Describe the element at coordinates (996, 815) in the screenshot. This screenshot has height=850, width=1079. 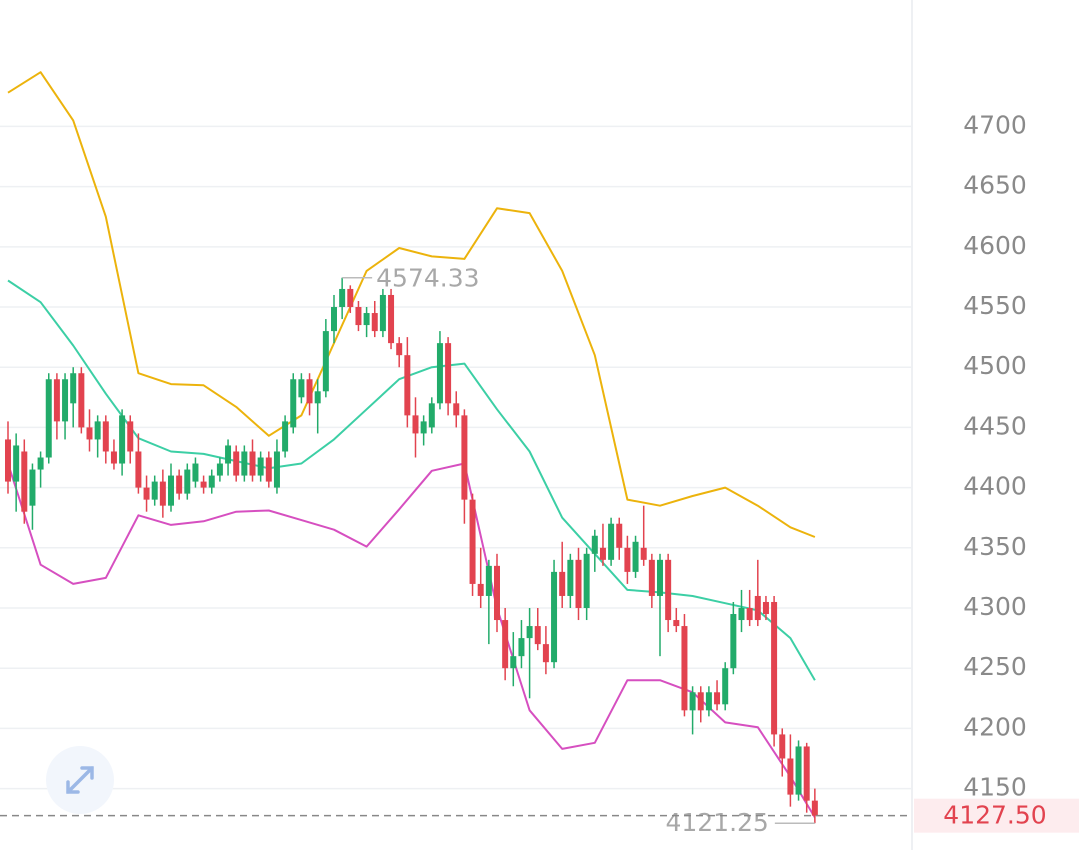
I see `last-price-box` at that location.